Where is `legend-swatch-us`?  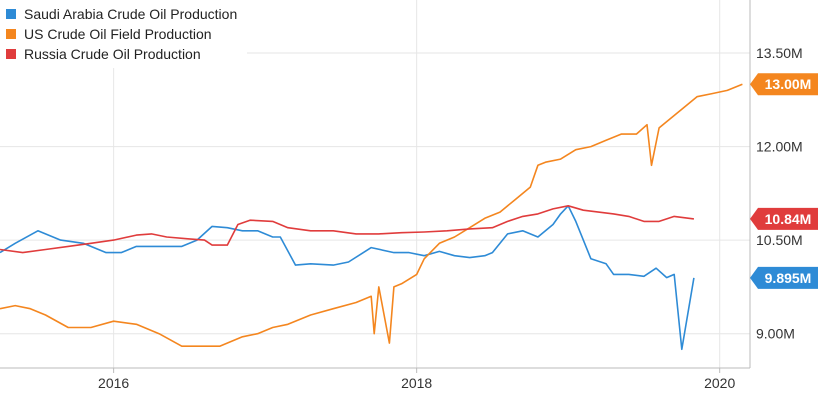 legend-swatch-us is located at coordinates (11, 34).